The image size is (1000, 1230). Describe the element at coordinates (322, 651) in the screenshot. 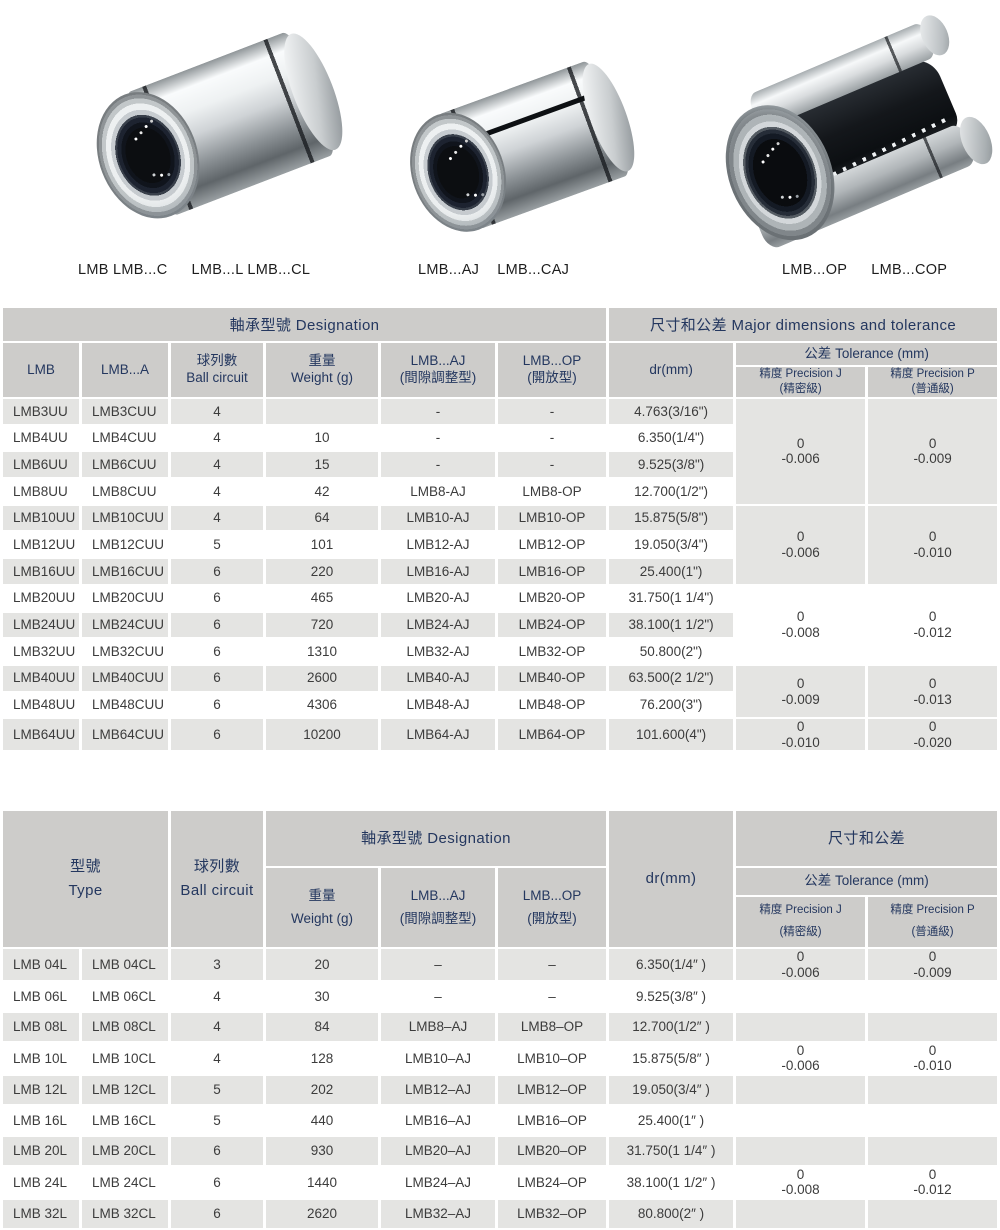

I see `cell: 1310` at that location.